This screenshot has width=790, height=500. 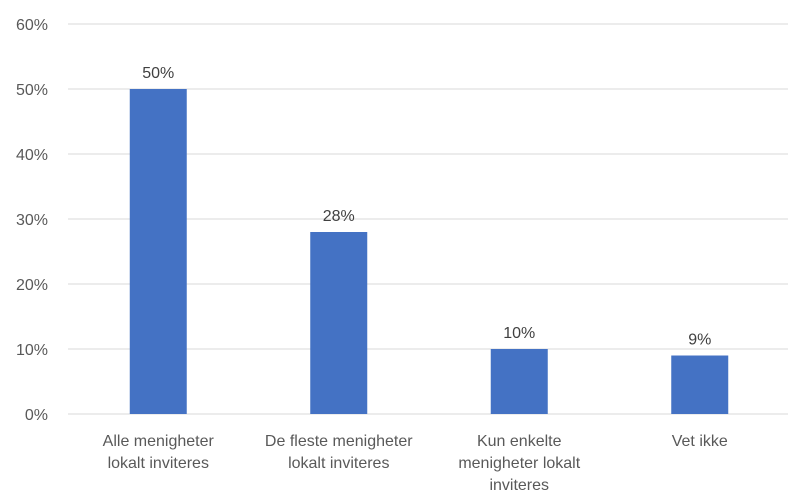 What do you see at coordinates (32, 155) in the screenshot?
I see `y-tick-label: 40%` at bounding box center [32, 155].